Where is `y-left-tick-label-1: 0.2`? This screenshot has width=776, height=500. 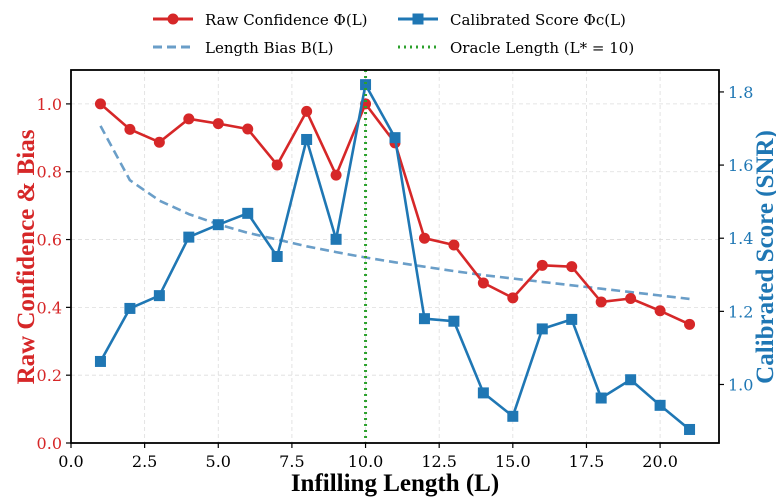
y-left-tick-label-1: 0.2 is located at coordinates (49, 375).